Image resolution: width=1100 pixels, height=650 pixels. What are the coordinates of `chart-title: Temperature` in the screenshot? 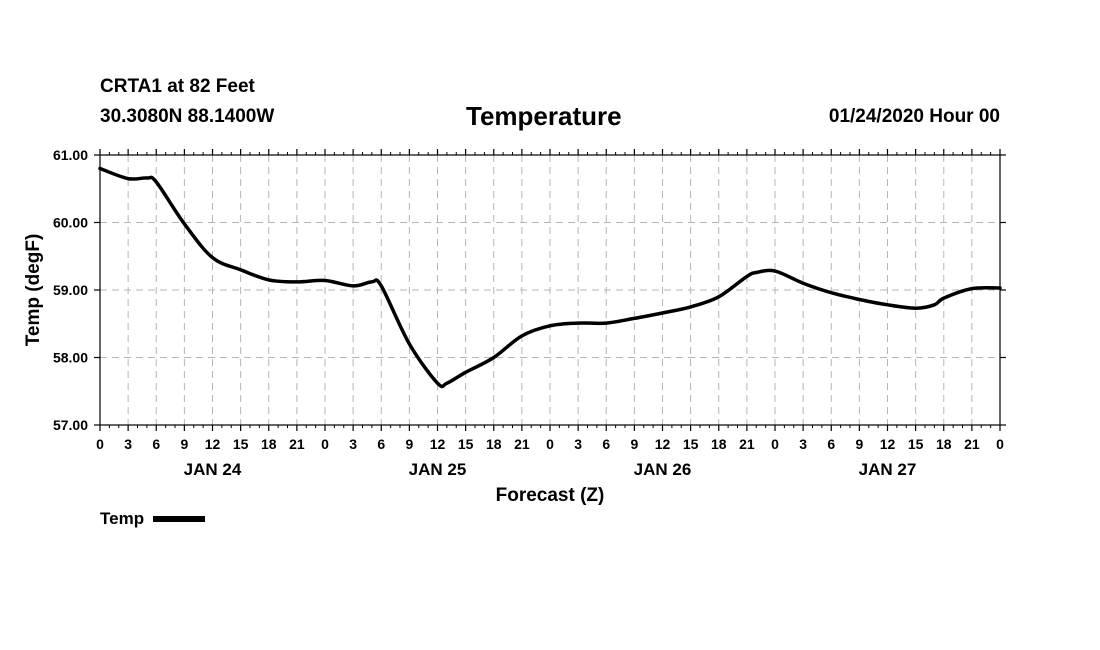 It's located at (544, 116).